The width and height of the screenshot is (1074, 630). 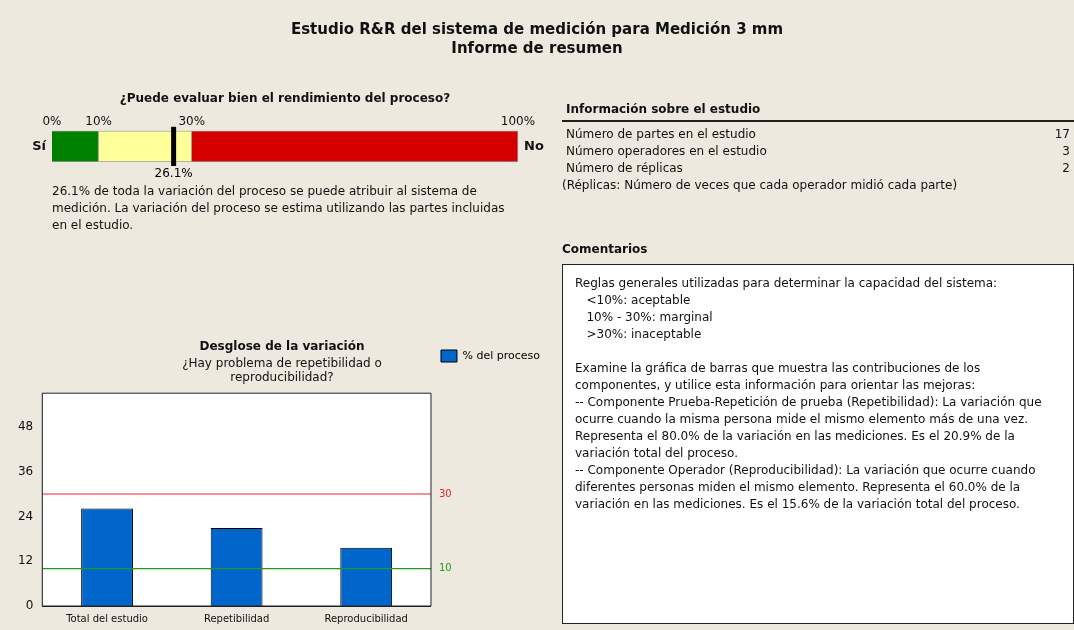 What do you see at coordinates (1066, 151) in the screenshot?
I see `data-label: 3` at bounding box center [1066, 151].